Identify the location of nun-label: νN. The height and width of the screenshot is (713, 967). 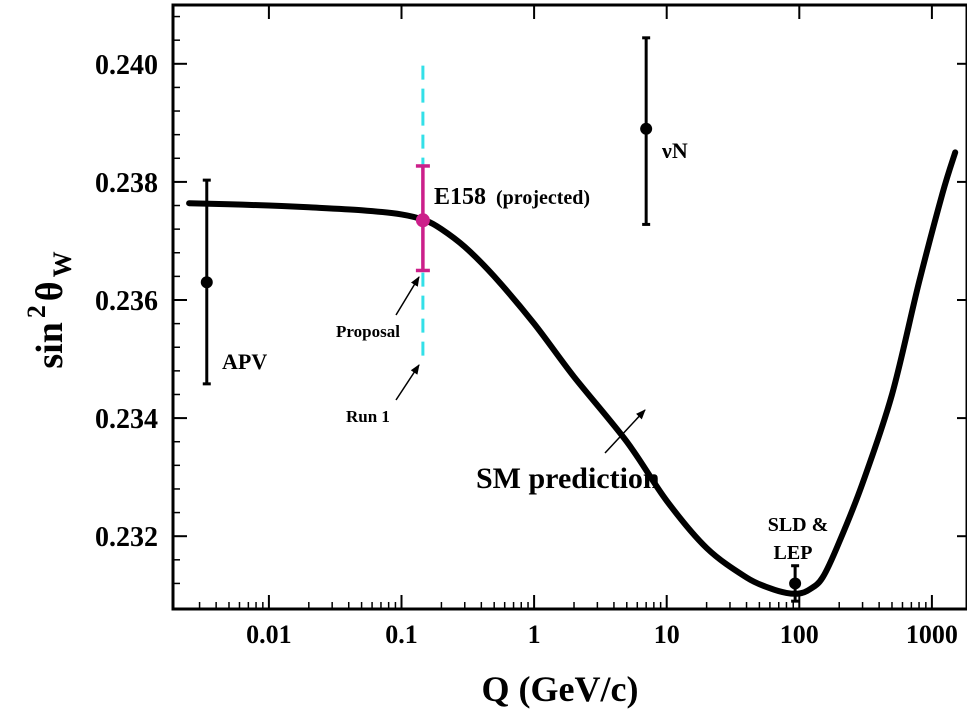
(674, 150).